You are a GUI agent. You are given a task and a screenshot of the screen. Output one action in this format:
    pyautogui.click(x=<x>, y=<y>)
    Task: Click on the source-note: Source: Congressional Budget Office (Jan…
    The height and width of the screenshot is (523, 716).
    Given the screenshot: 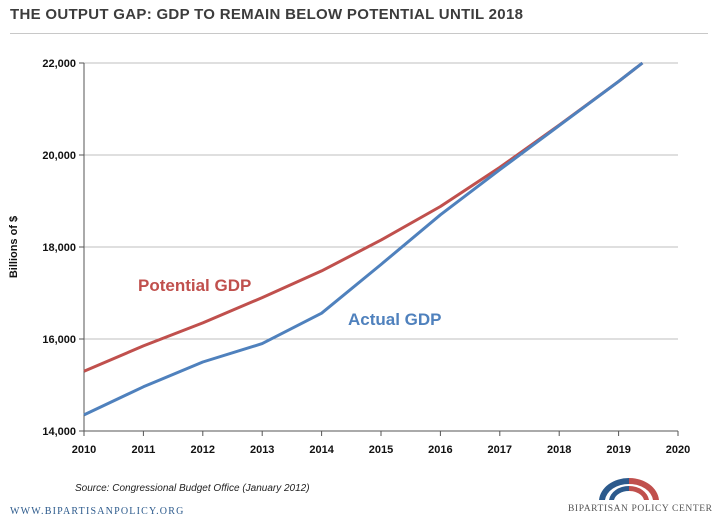 What is the action you would take?
    pyautogui.click(x=192, y=488)
    